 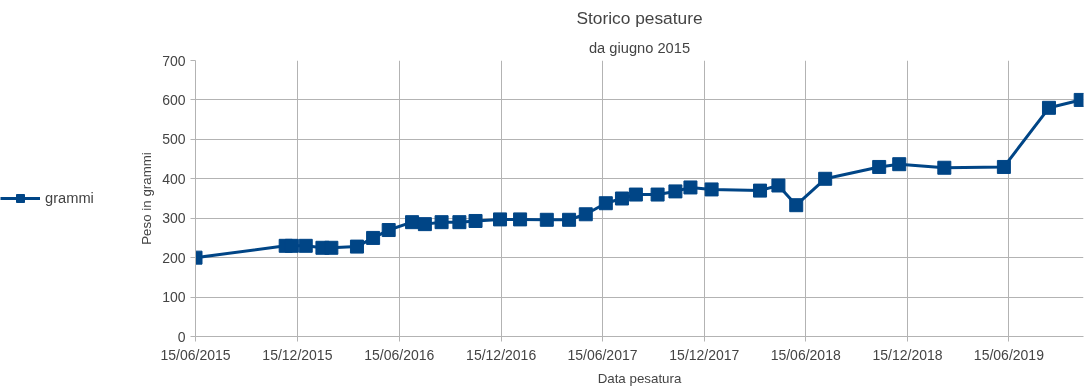 What do you see at coordinates (1009, 354) in the screenshot?
I see `x-tick-label: 15/06/2019` at bounding box center [1009, 354].